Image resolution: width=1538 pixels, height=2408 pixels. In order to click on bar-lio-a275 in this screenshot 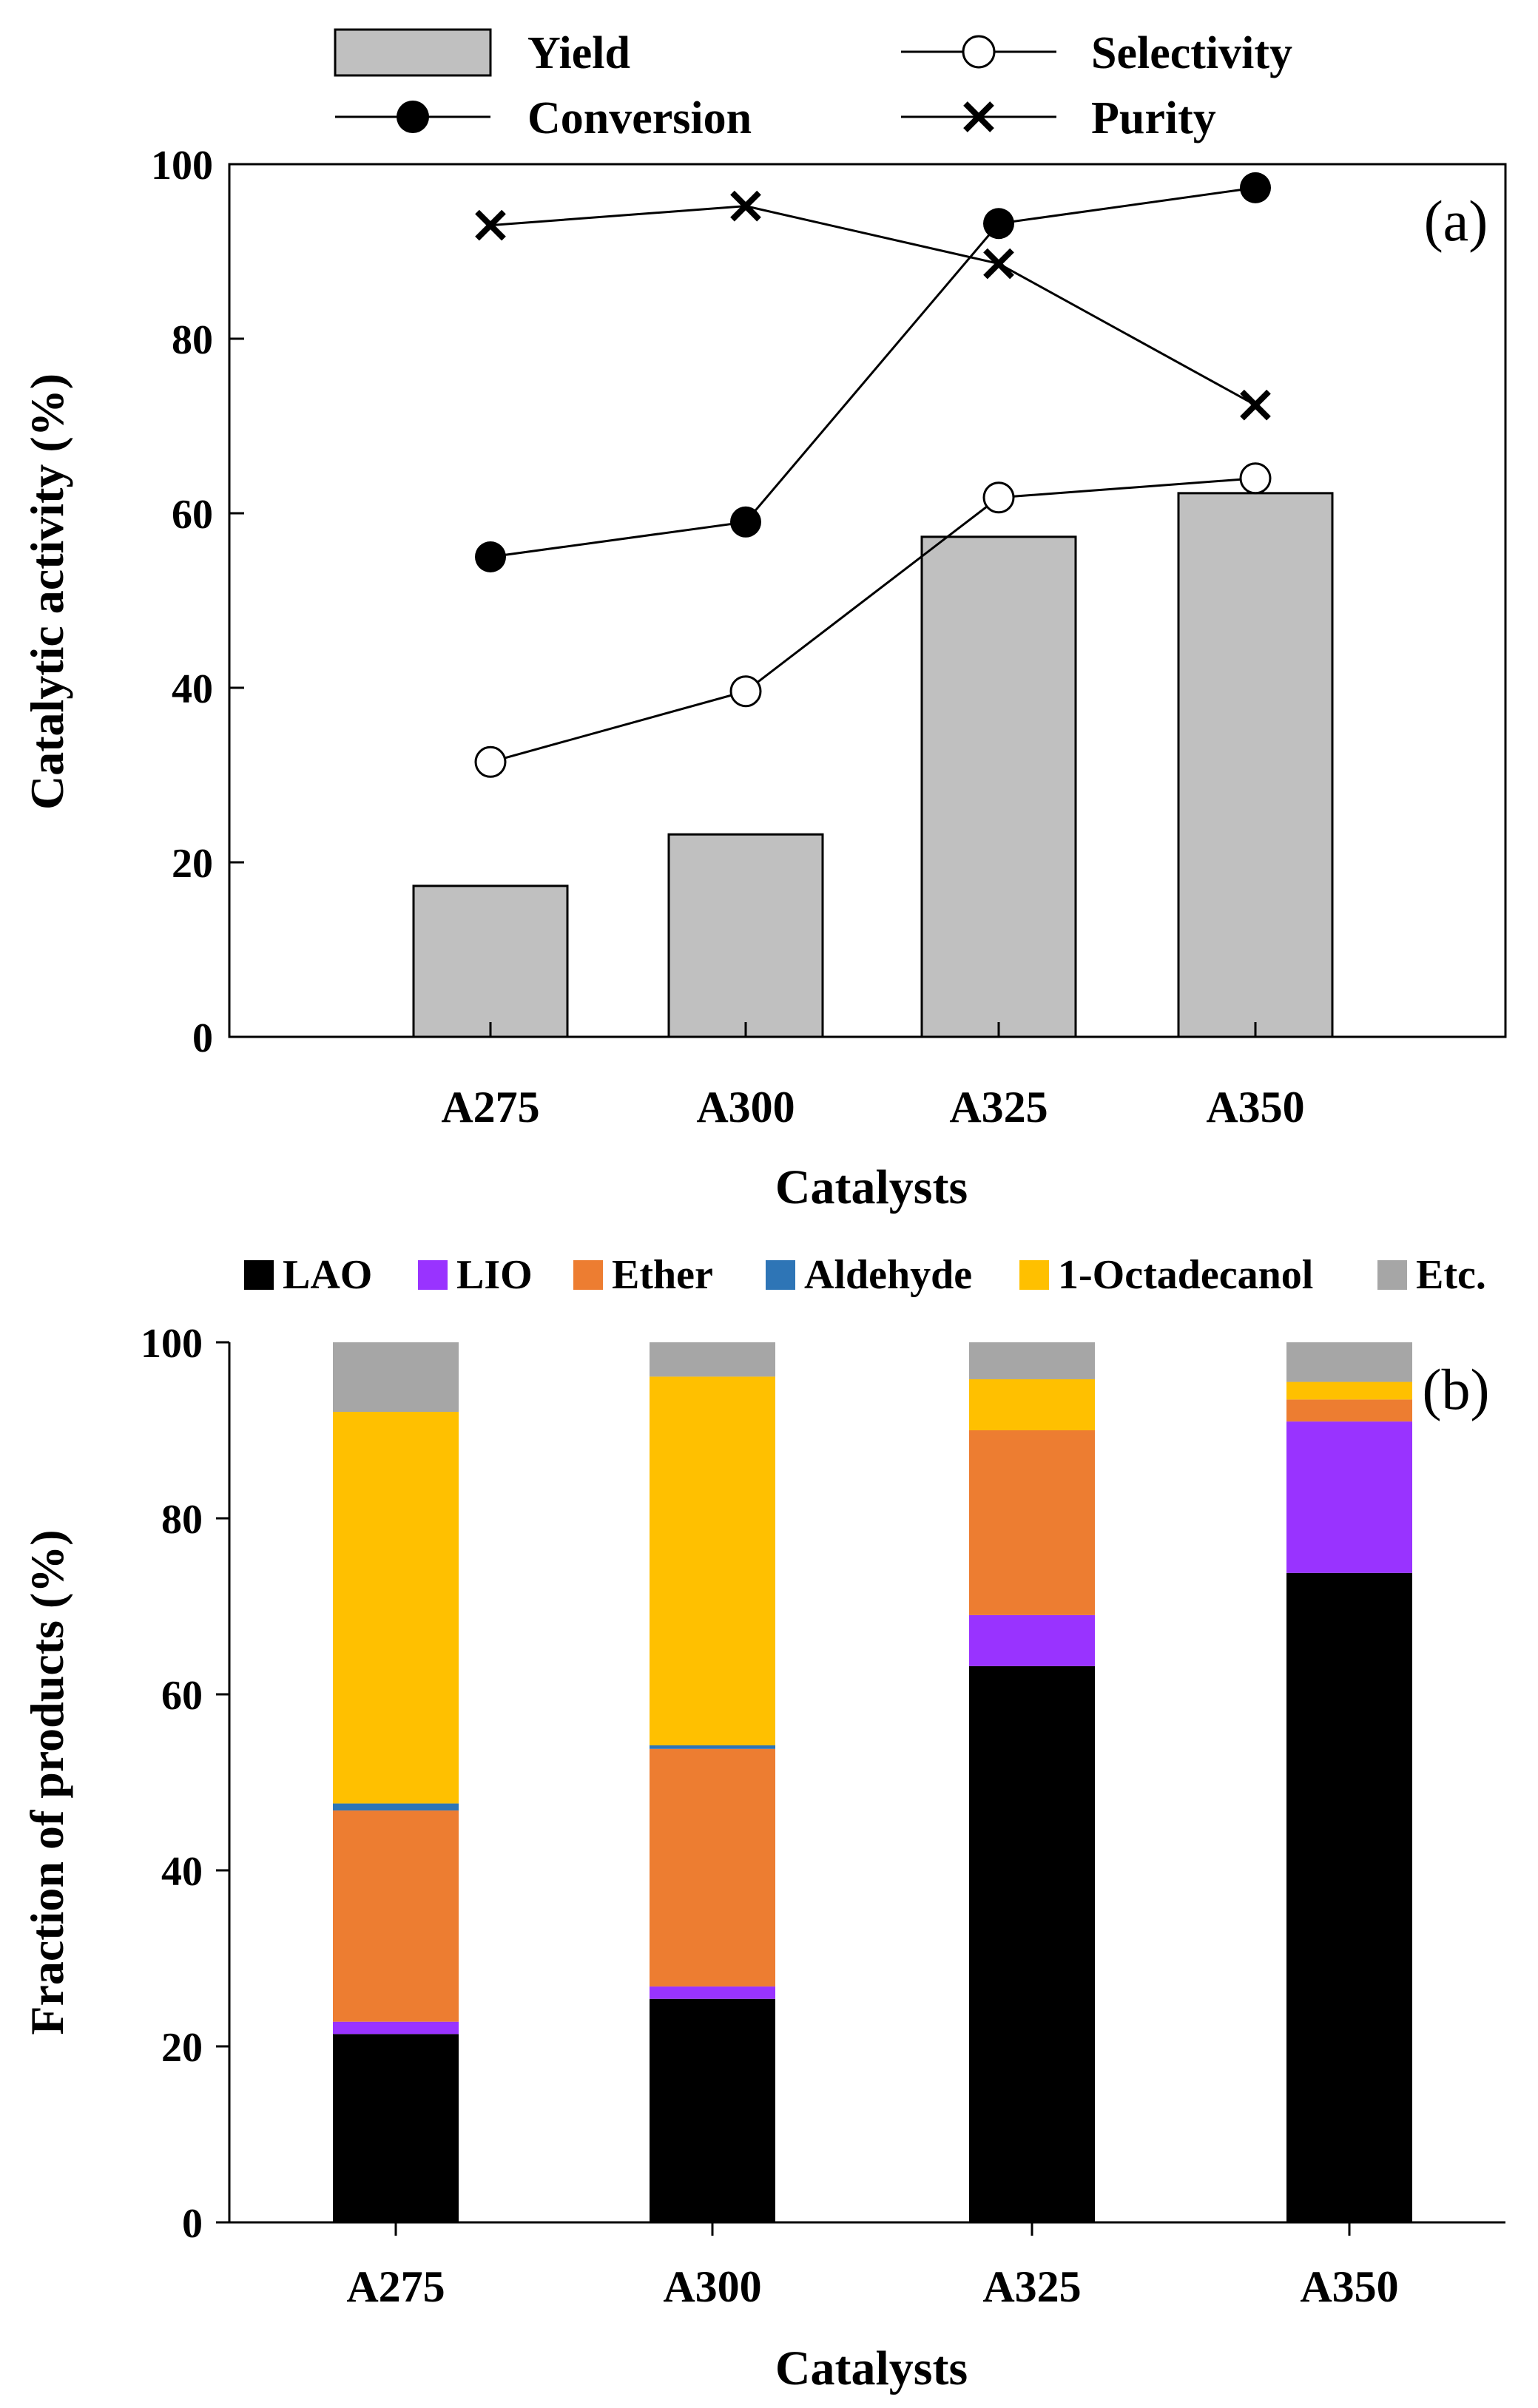, I will do `click(396, 2028)`.